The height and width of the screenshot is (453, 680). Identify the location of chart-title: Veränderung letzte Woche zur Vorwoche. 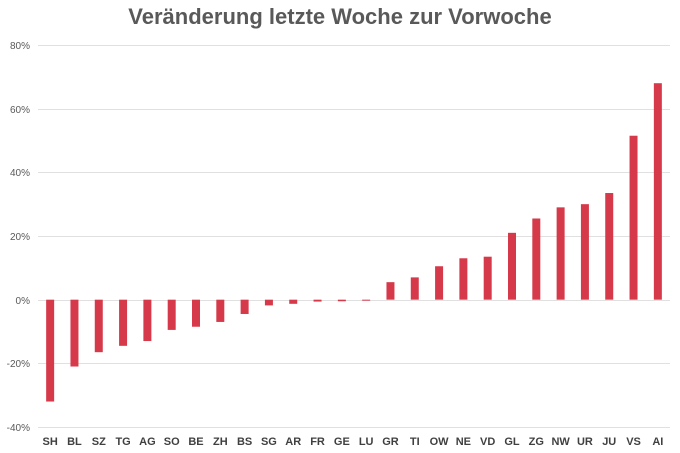
(340, 16).